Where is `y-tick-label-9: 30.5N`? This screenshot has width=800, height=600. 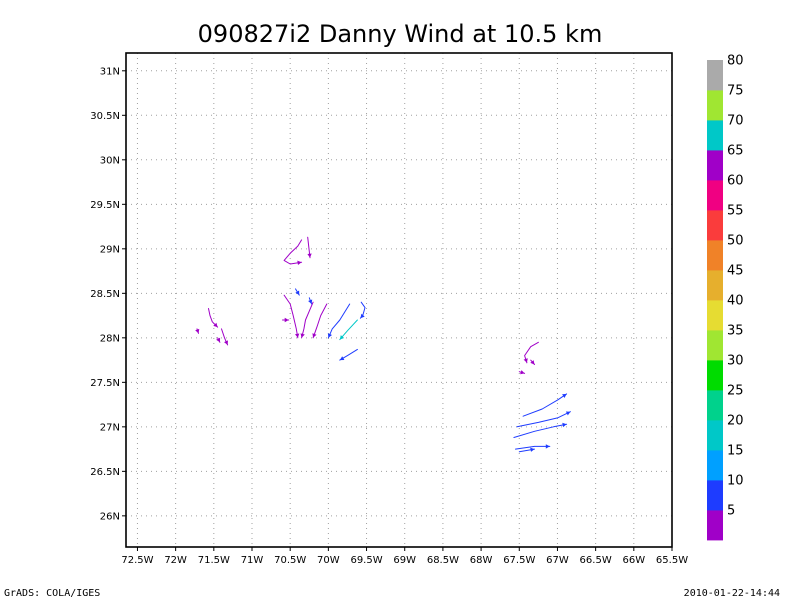 y-tick-label-9: 30.5N is located at coordinates (105, 116).